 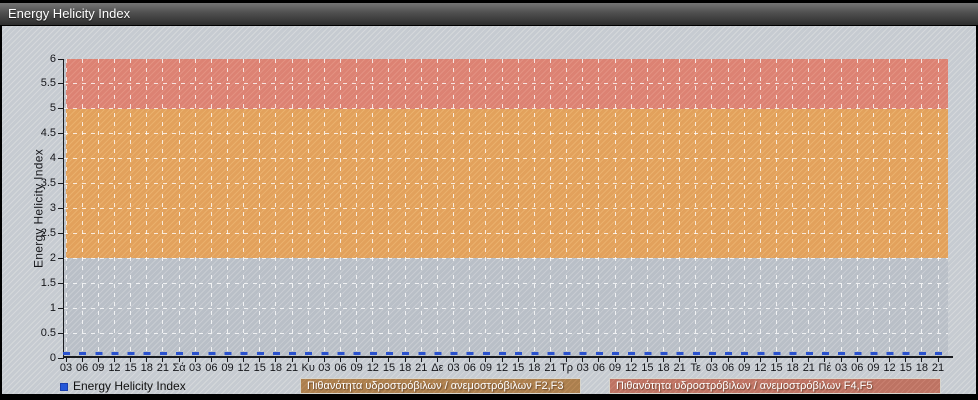 I want to click on x-tick-label: Πέ, so click(x=825, y=368).